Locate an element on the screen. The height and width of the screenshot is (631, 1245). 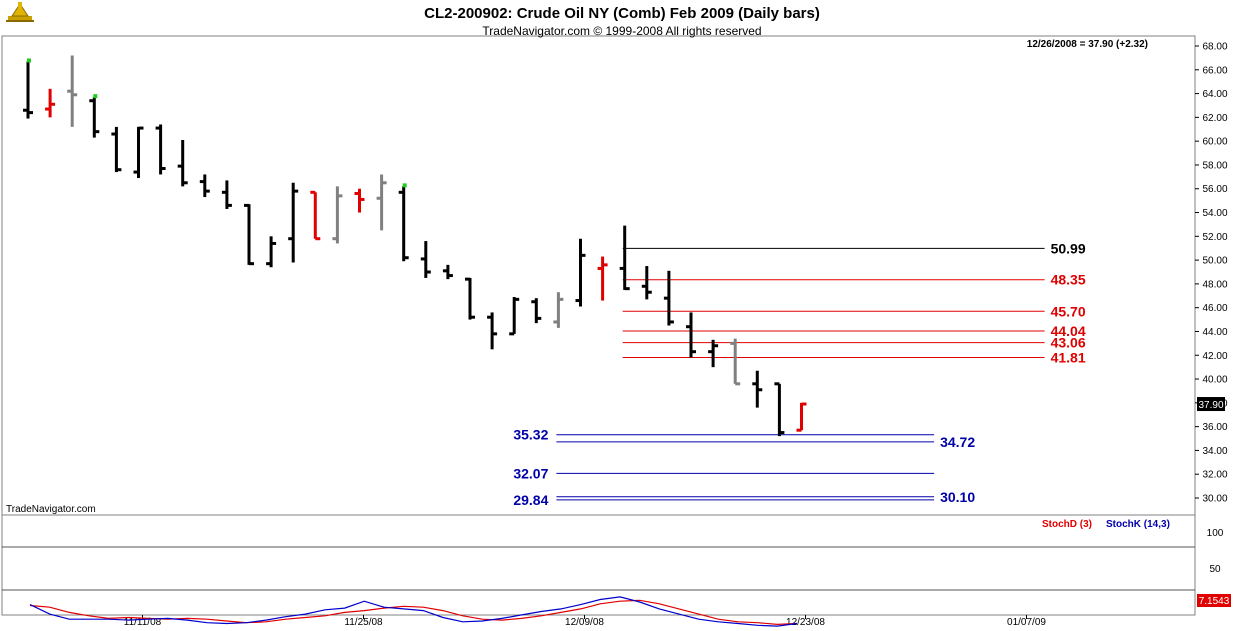
price-tick-label: 50.00 is located at coordinates (1214, 261).